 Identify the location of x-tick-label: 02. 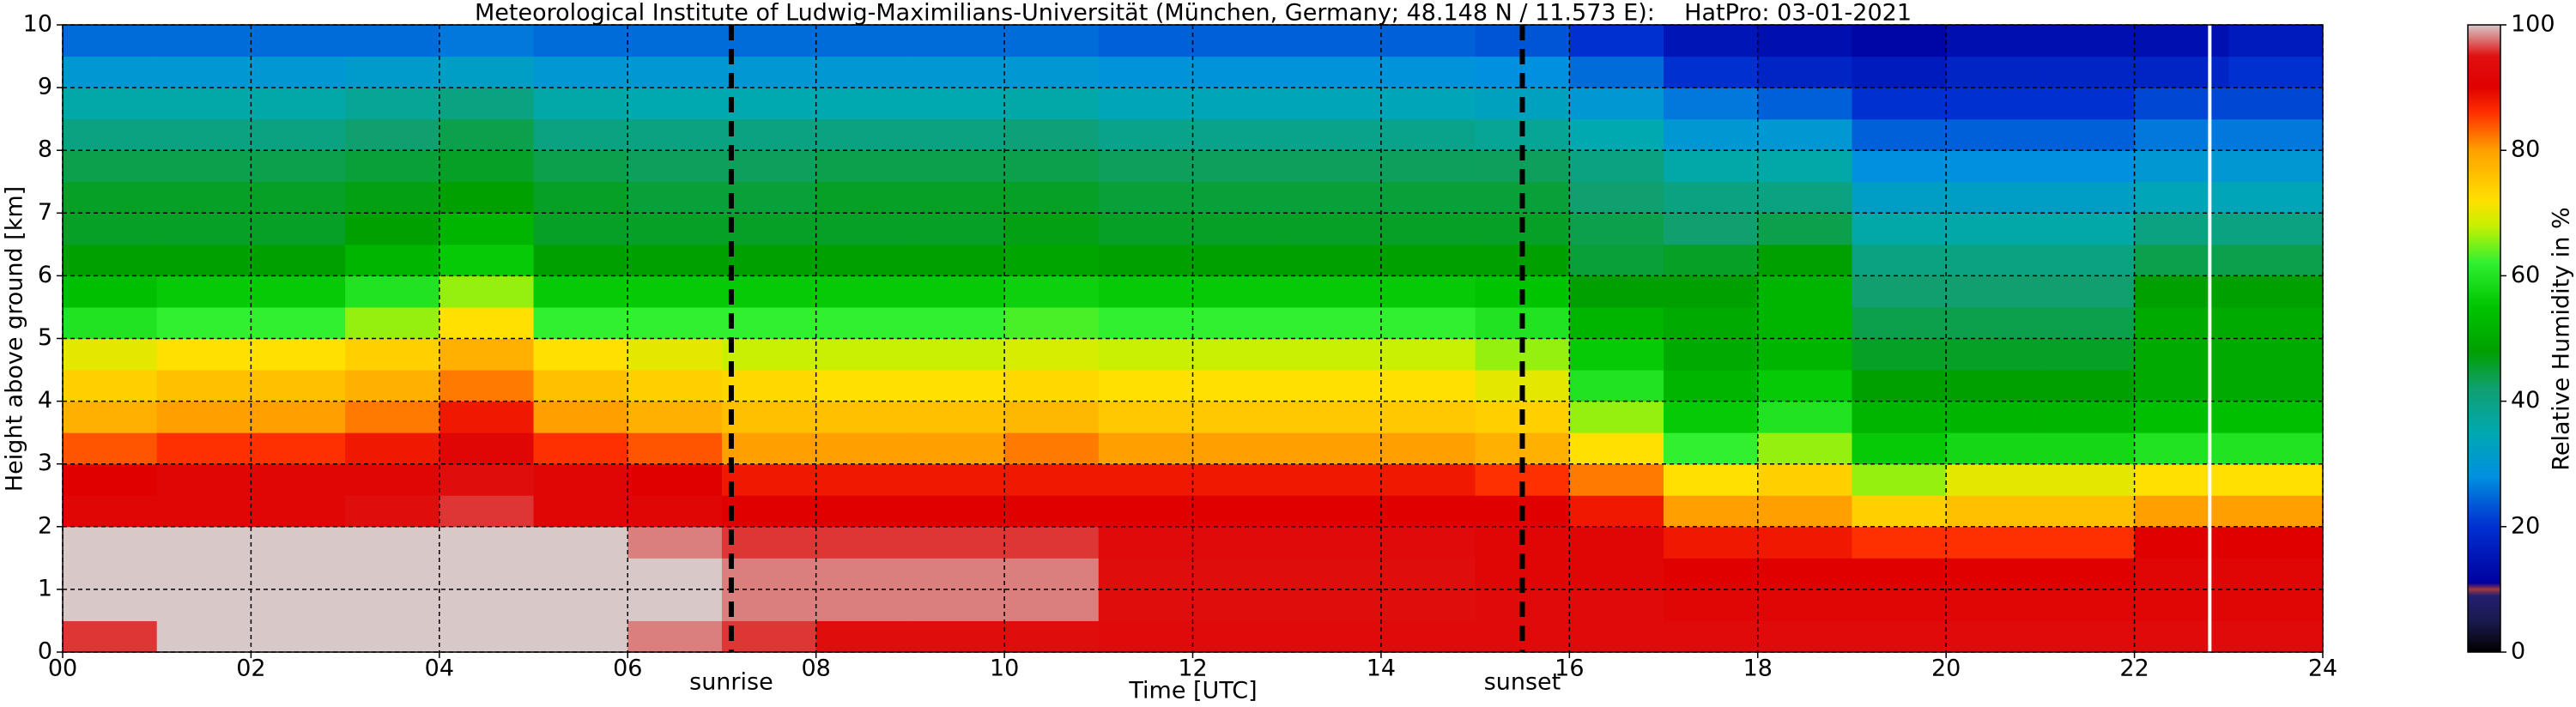
(250, 669).